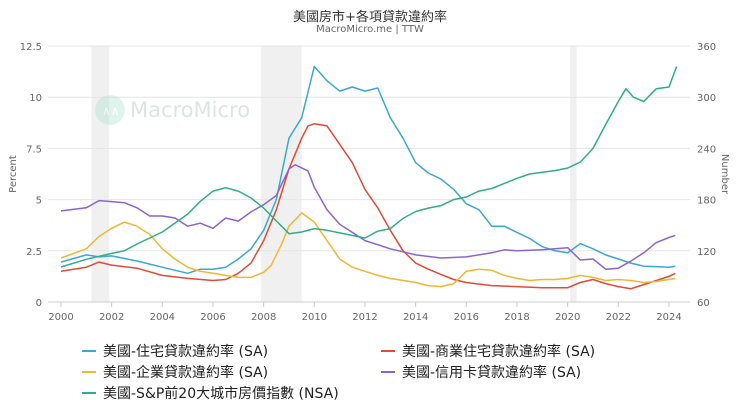  What do you see at coordinates (415, 317) in the screenshot?
I see `x-tick-label: 2014` at bounding box center [415, 317].